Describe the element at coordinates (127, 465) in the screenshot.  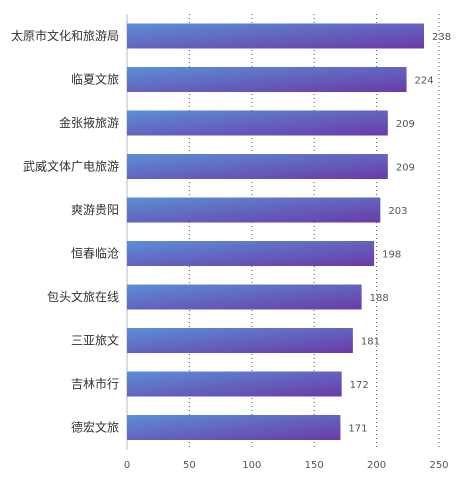
I see `x-tick-label: 0` at that location.